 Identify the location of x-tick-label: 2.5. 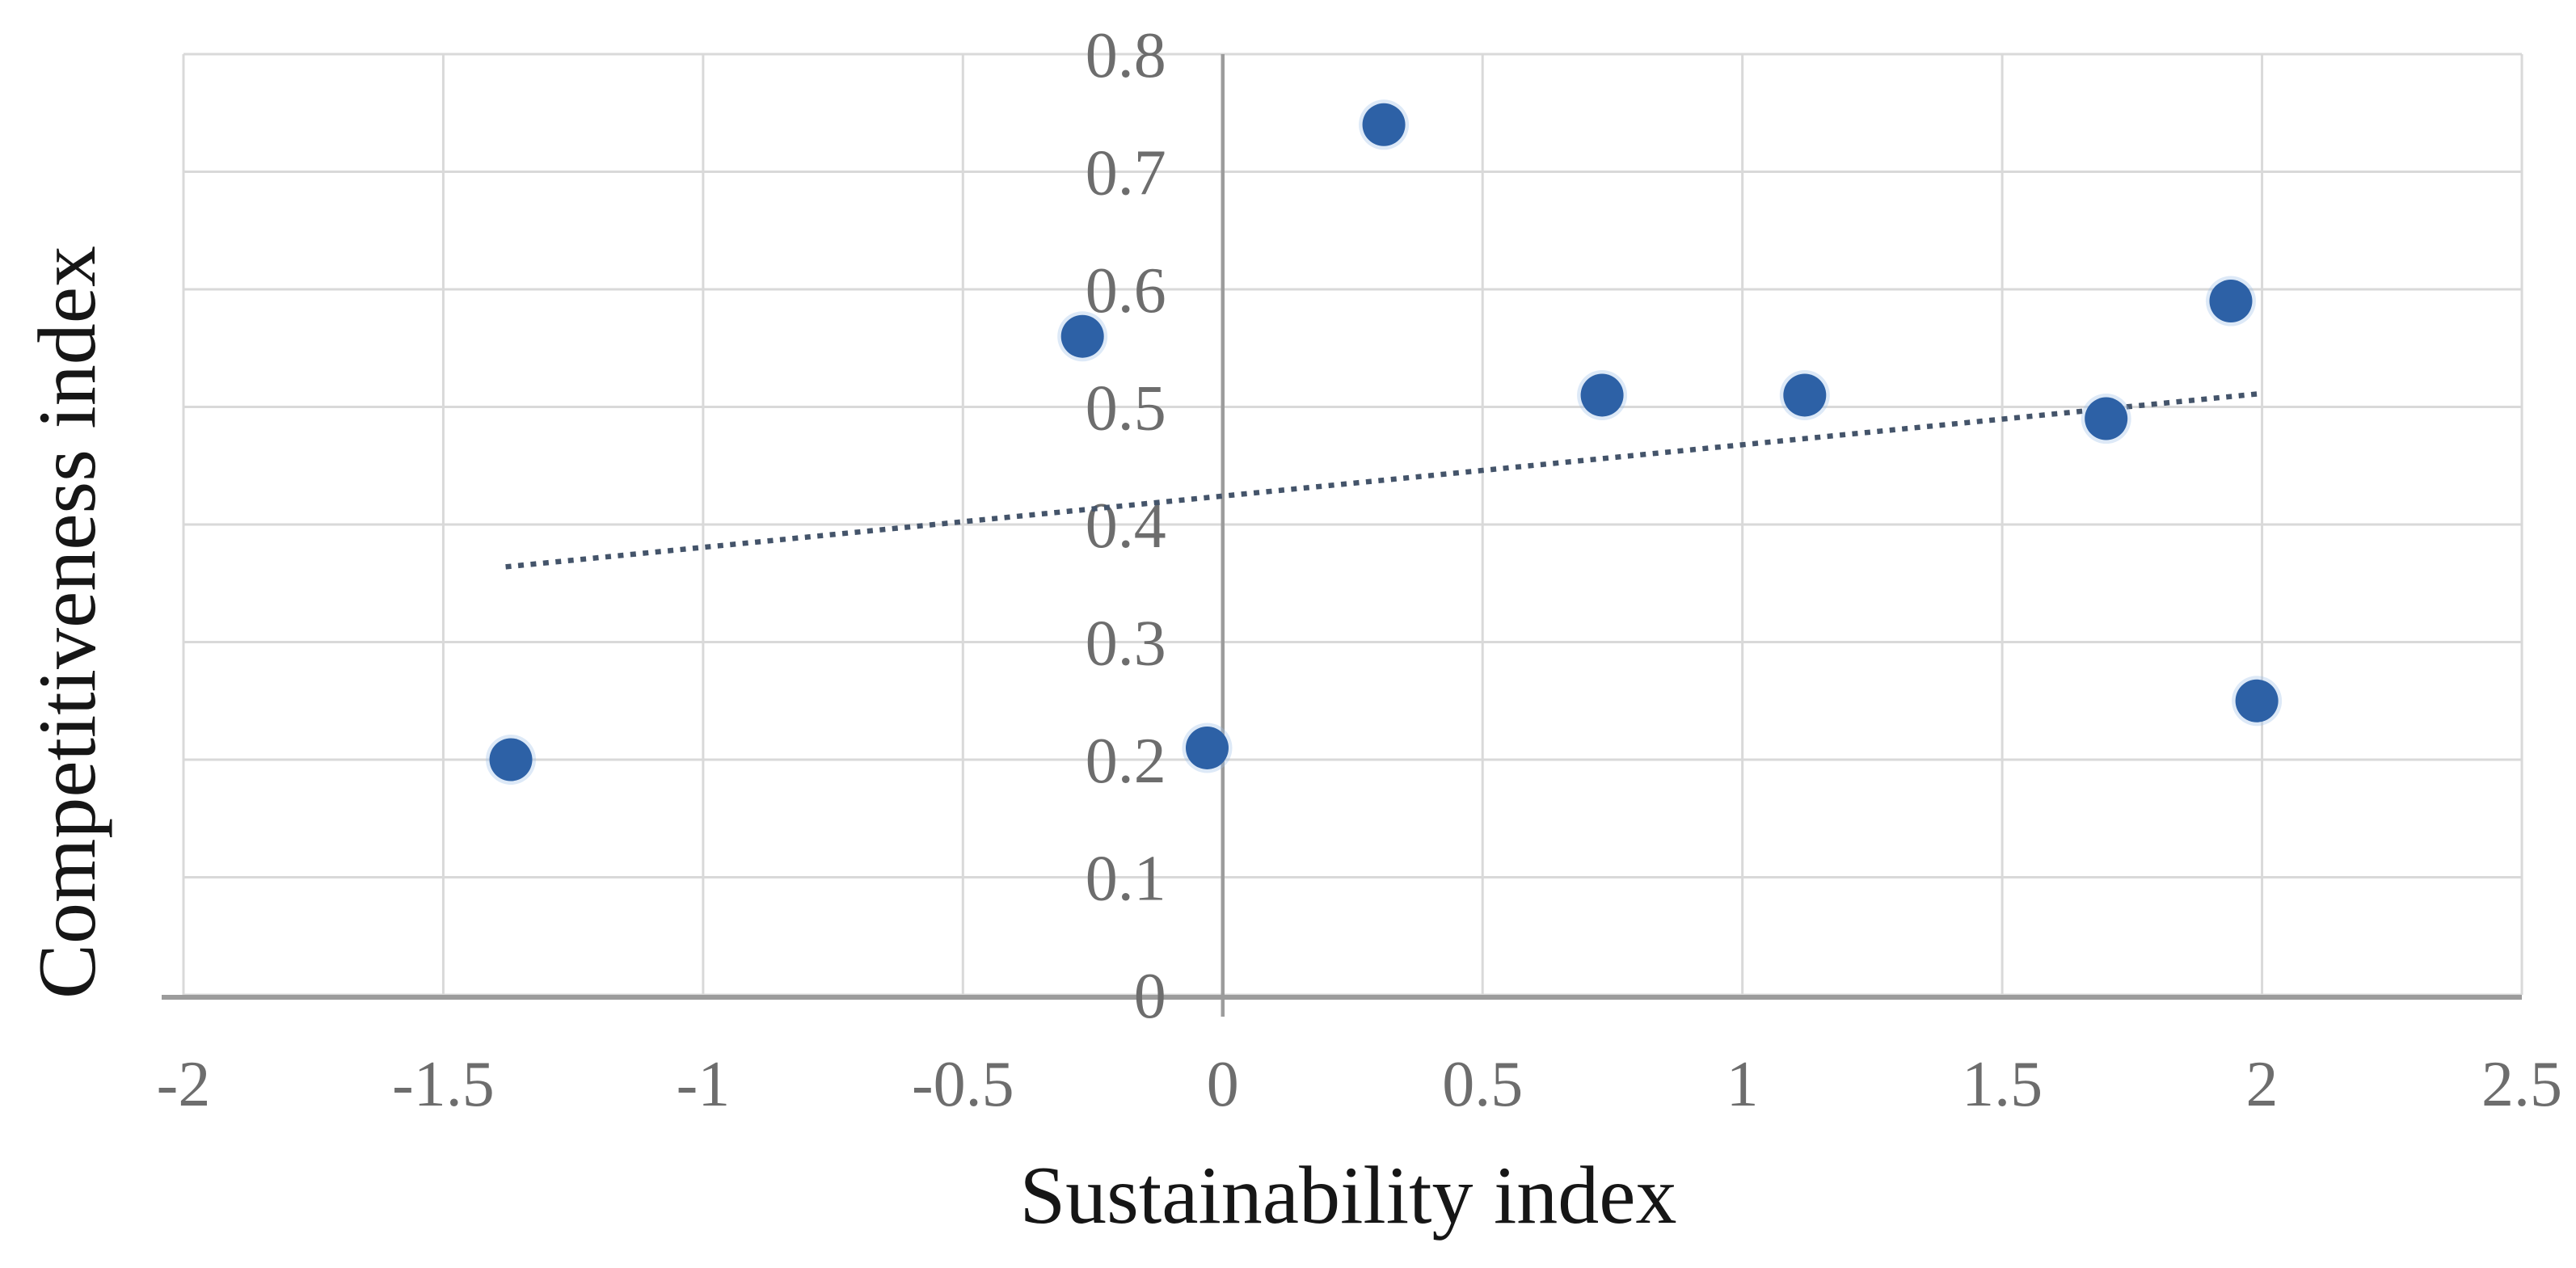
(2521, 1085).